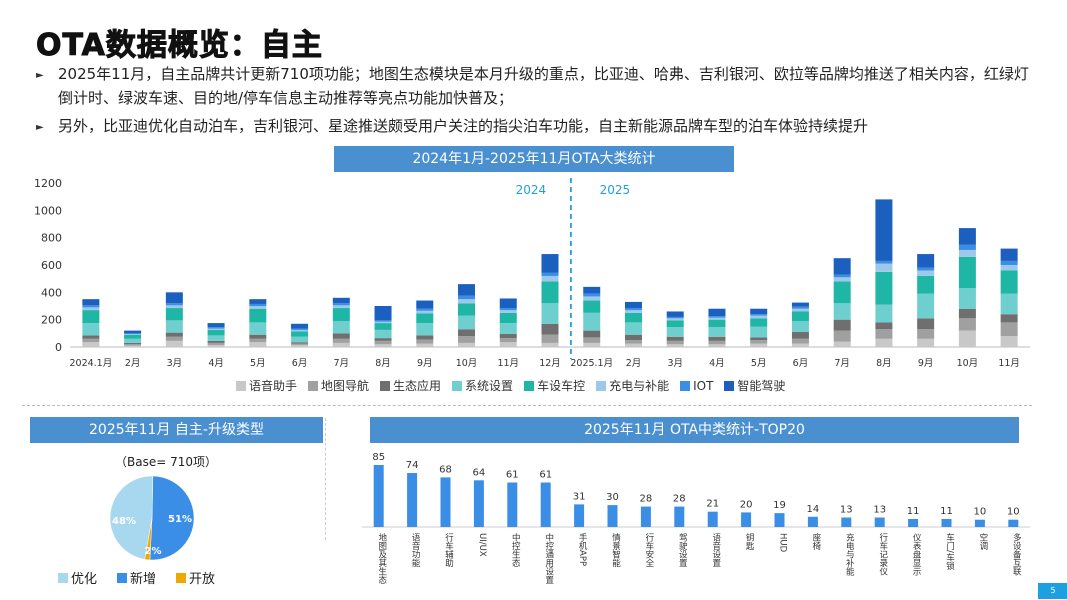 The width and height of the screenshot is (1067, 600). I want to click on legend-label: 新增, so click(143, 579).